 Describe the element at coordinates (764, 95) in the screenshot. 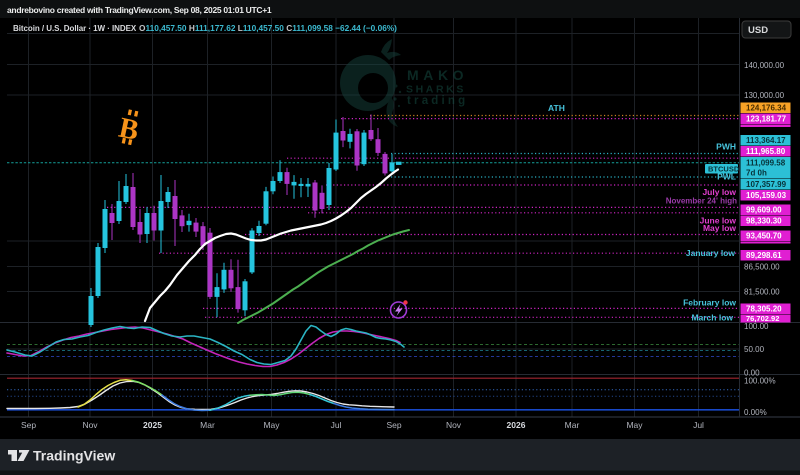

I see `svg-text: 130,000.00` at that location.